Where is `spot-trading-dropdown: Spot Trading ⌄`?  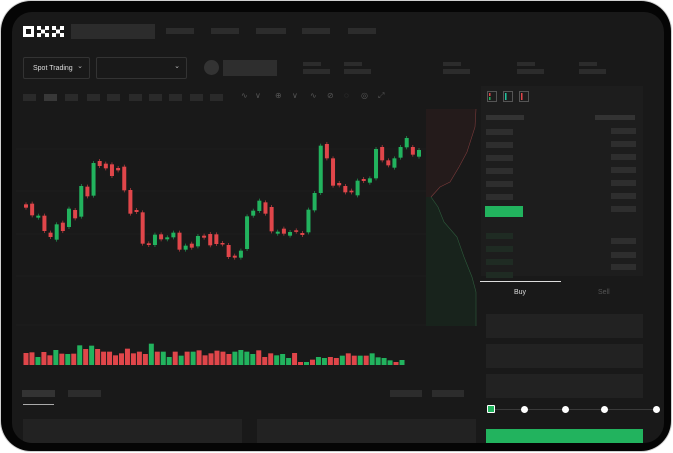
spot-trading-dropdown: Spot Trading ⌄ is located at coordinates (56, 68).